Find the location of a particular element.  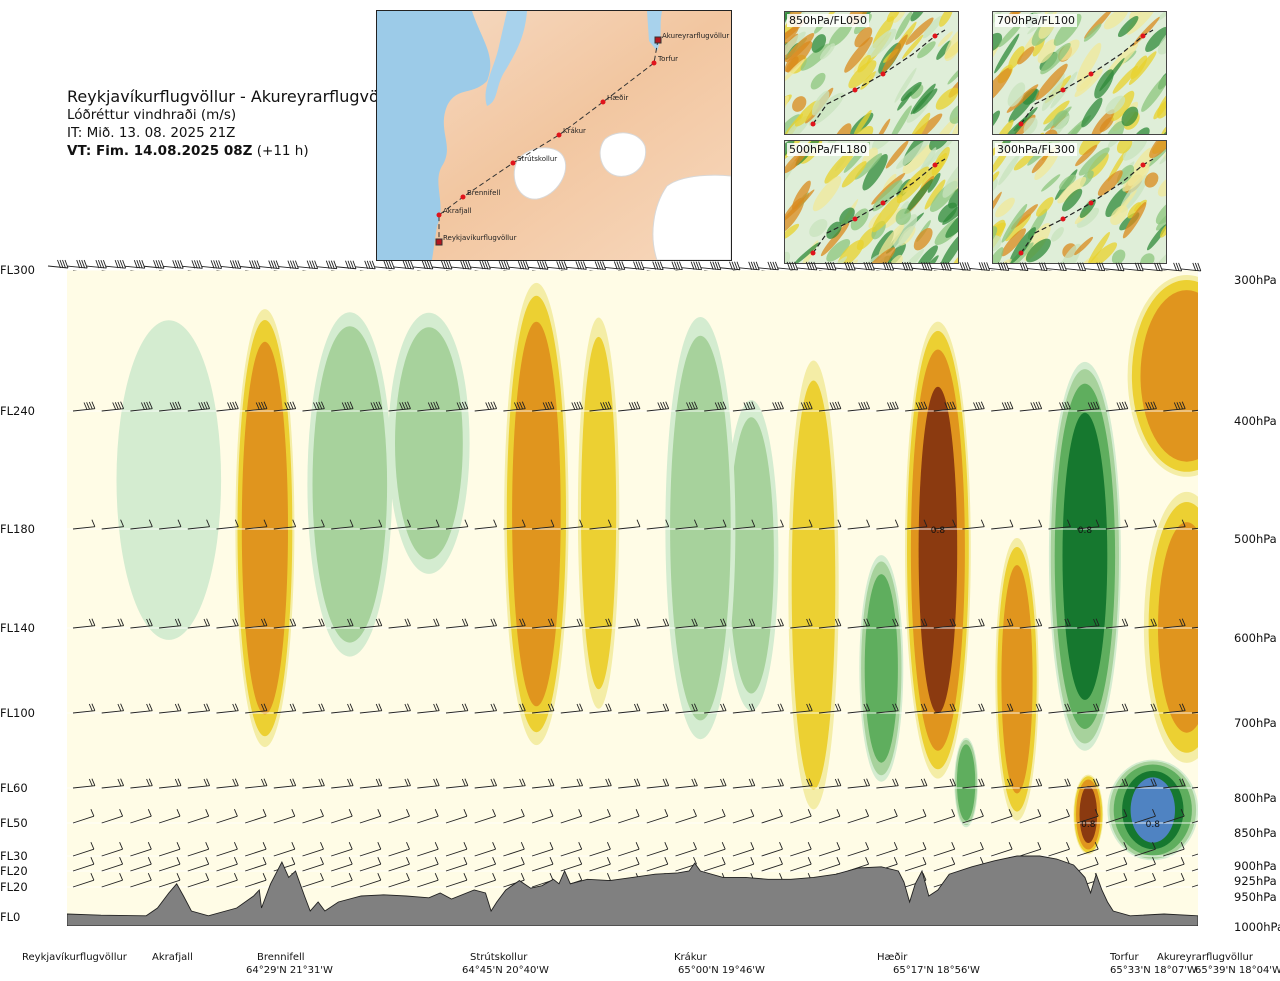

location-reykjavikurflugvollur: Reykjavíkurflugvöllur is located at coordinates (75, 957).